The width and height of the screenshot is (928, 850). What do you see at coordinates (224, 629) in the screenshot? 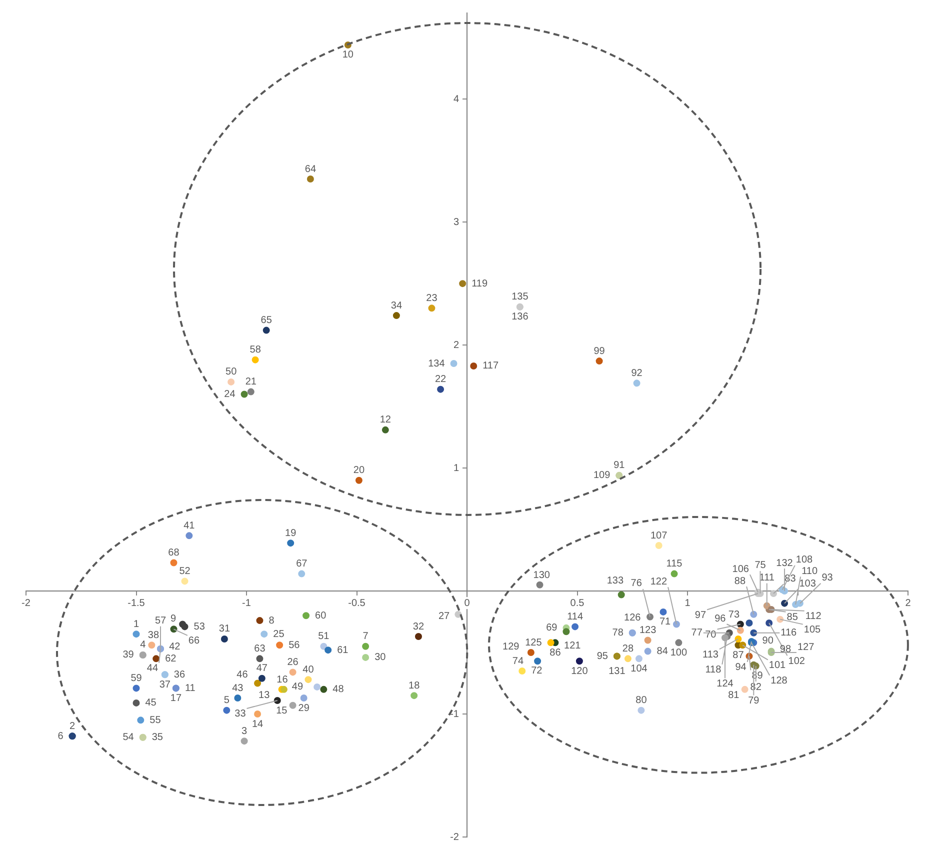
I see `annotation: 31` at bounding box center [224, 629].